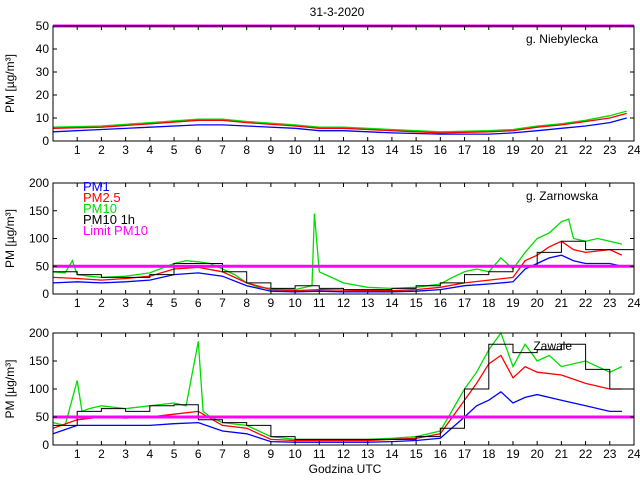 This screenshot has width=640, height=480. What do you see at coordinates (416, 454) in the screenshot?
I see `x-tick-label: 15` at bounding box center [416, 454].